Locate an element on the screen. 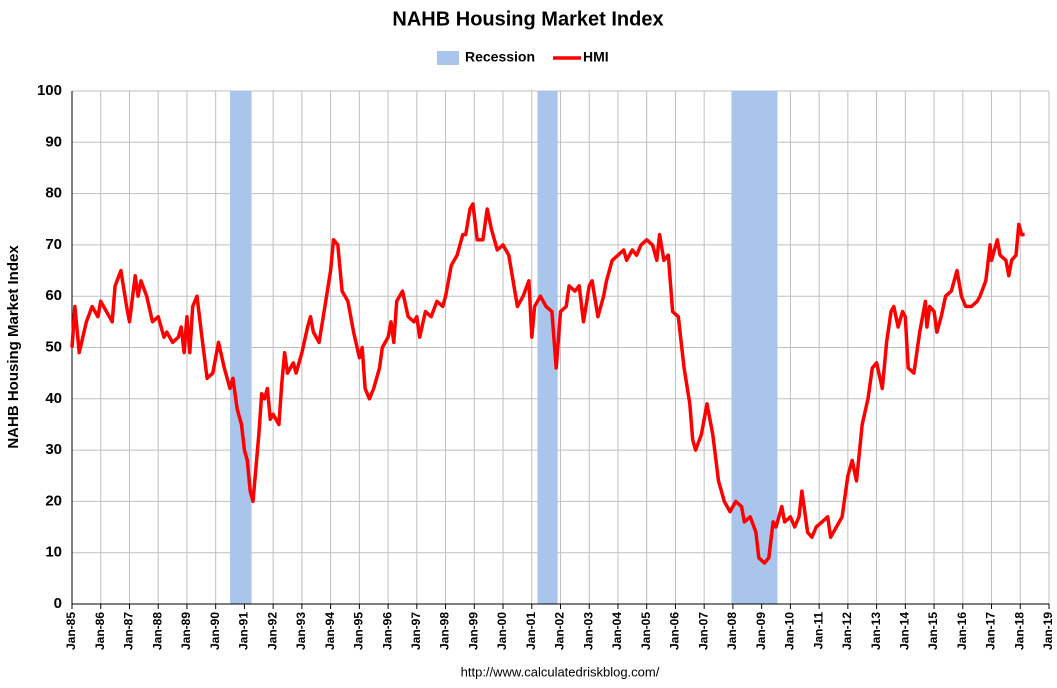 The image size is (1057, 688). x-tick-label: Jan-96 is located at coordinates (387, 631).